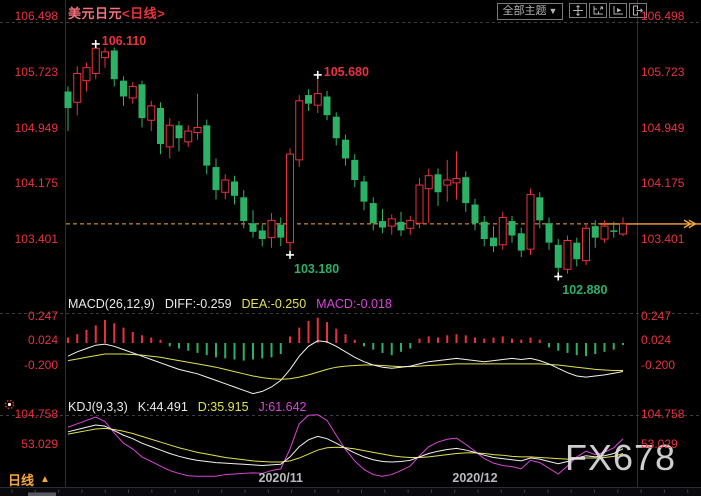  What do you see at coordinates (111, 304) in the screenshot?
I see `macd-title: MACD(26,12,9)` at bounding box center [111, 304].